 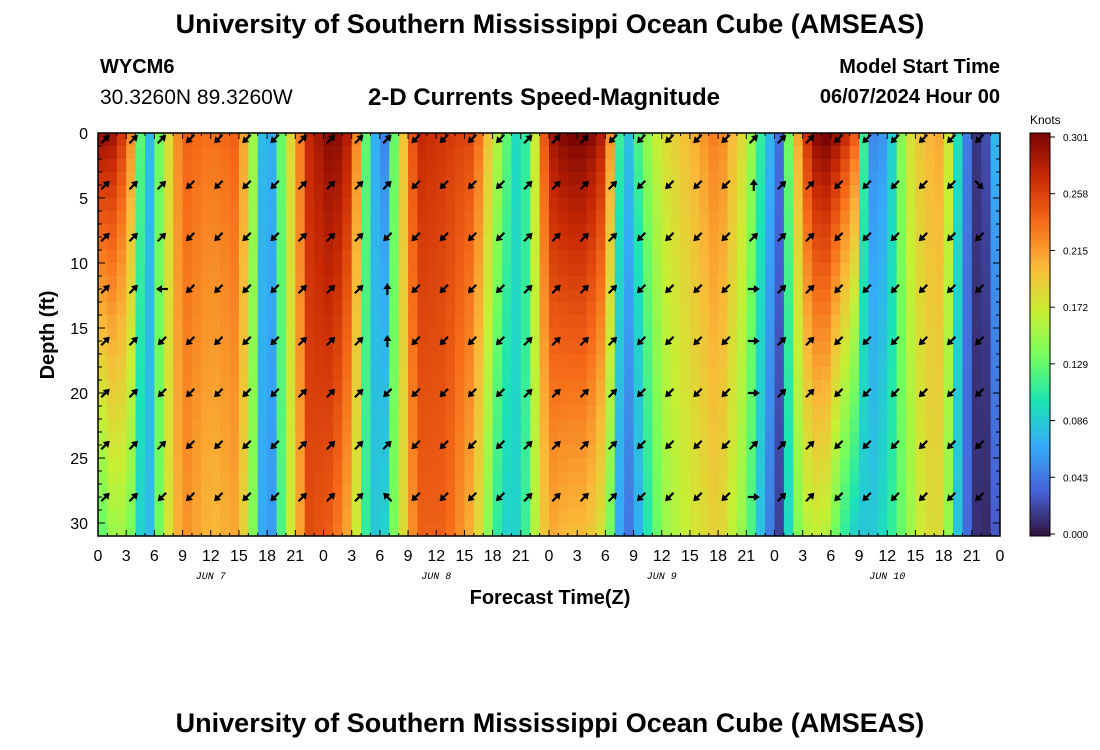 I want to click on model-start-time: 06/07/2024 Hour 00, so click(x=909, y=97).